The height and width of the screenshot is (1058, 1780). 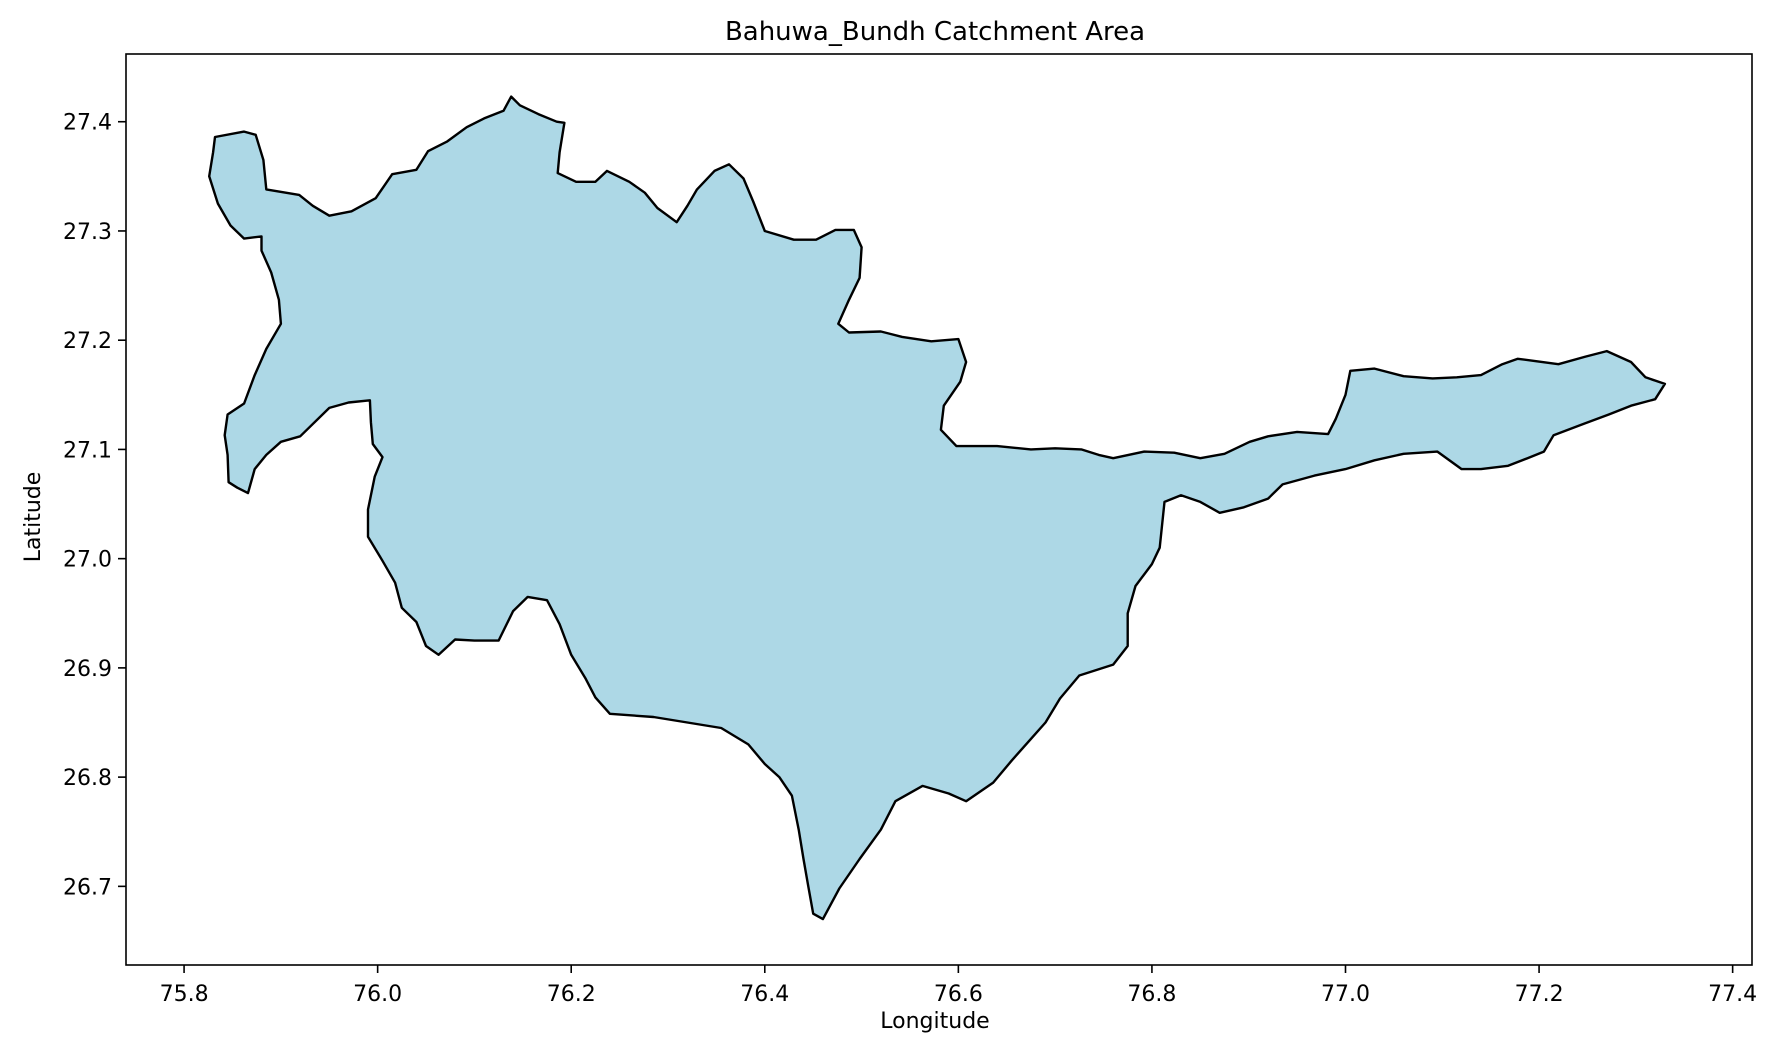 What do you see at coordinates (87, 450) in the screenshot?
I see `y-tick-label: 27.1` at bounding box center [87, 450].